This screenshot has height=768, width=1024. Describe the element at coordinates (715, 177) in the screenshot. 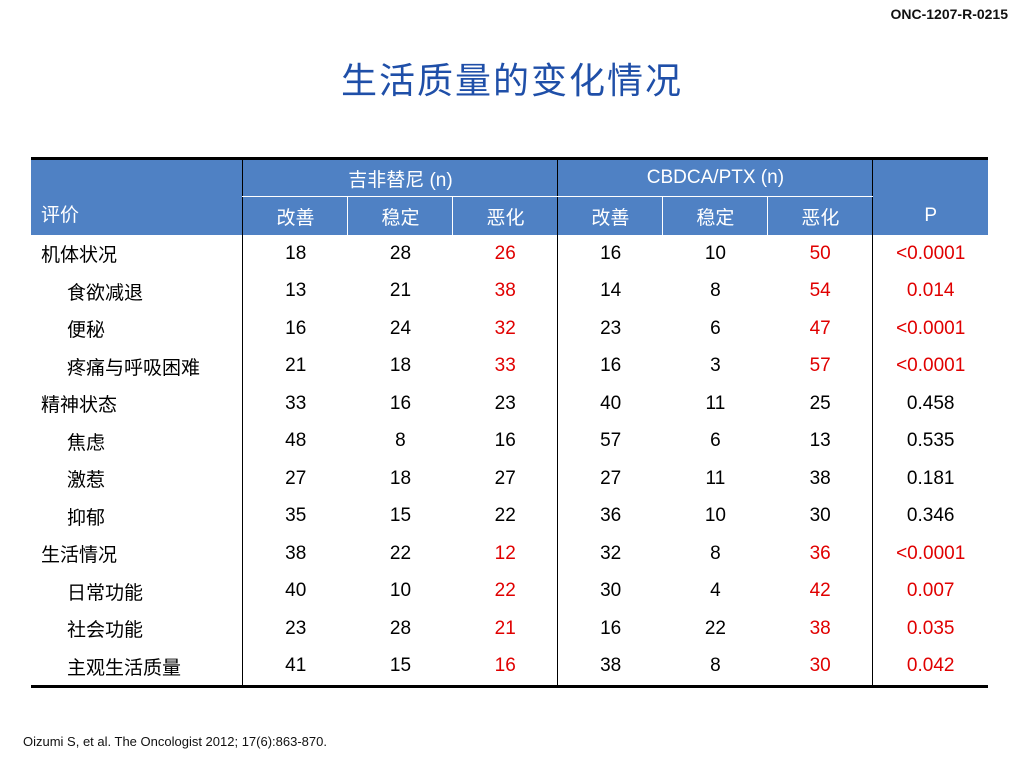

I see `header-cbdca-ptx: CBDCA/PTX (n)` at that location.